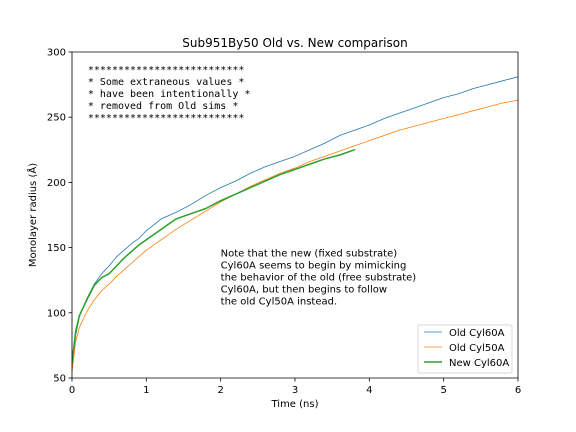  Describe the element at coordinates (479, 363) in the screenshot. I see `legend-label-3: New Cyl60A` at that location.